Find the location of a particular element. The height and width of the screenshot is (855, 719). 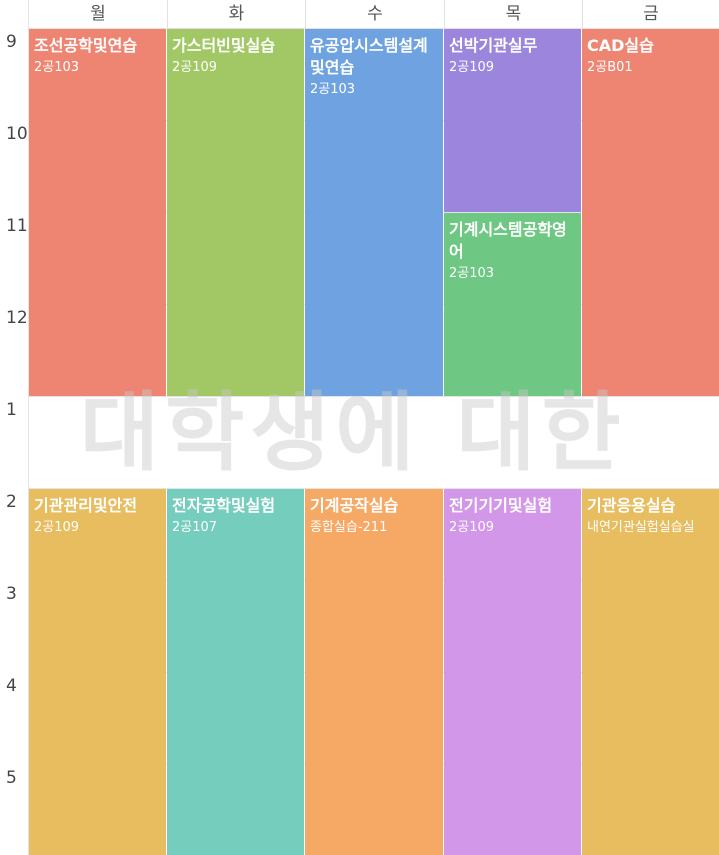

day-header-row: 월 화 수 목 금 is located at coordinates (359, 14).